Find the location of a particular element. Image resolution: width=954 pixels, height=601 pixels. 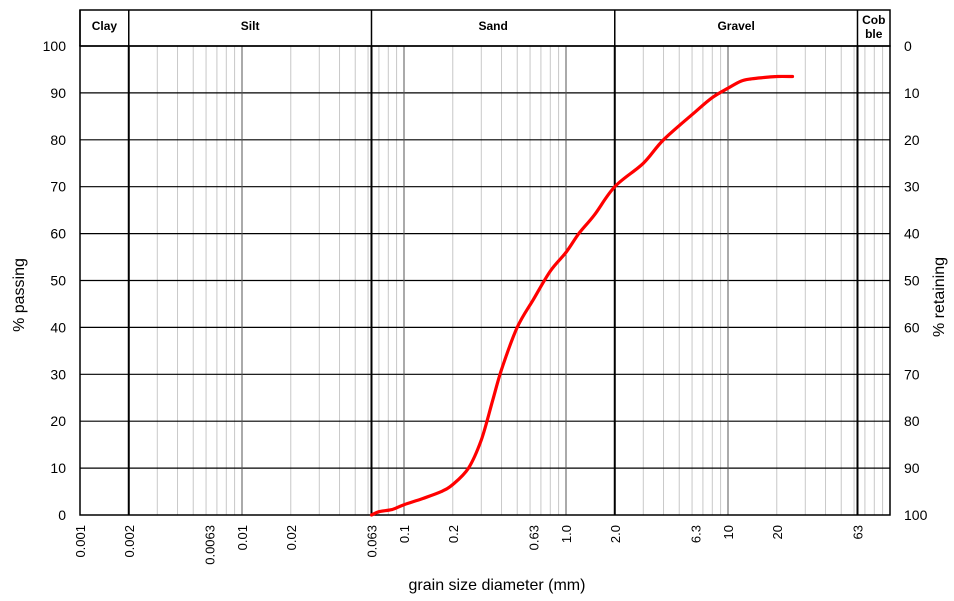

y-tick-label-right: 30 is located at coordinates (912, 187).